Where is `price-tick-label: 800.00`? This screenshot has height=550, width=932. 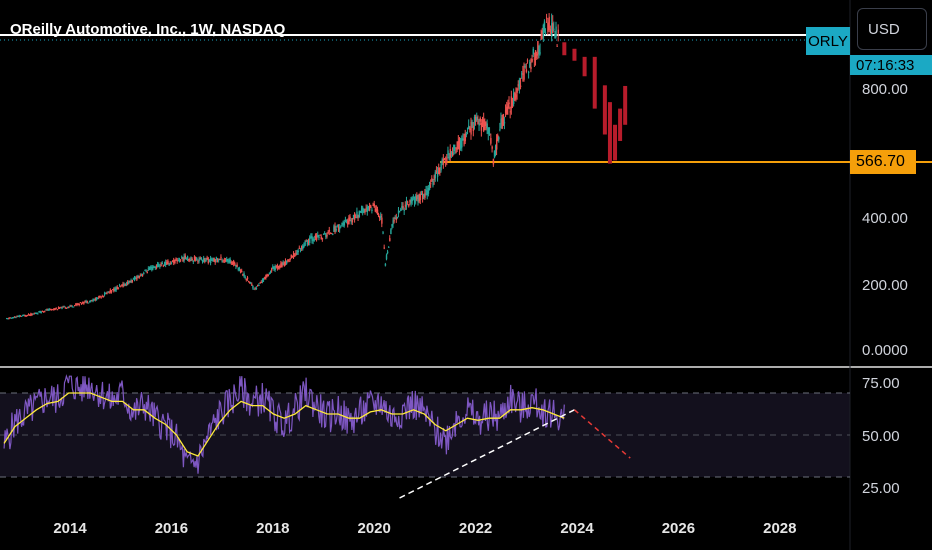 price-tick-label: 800.00 is located at coordinates (885, 89).